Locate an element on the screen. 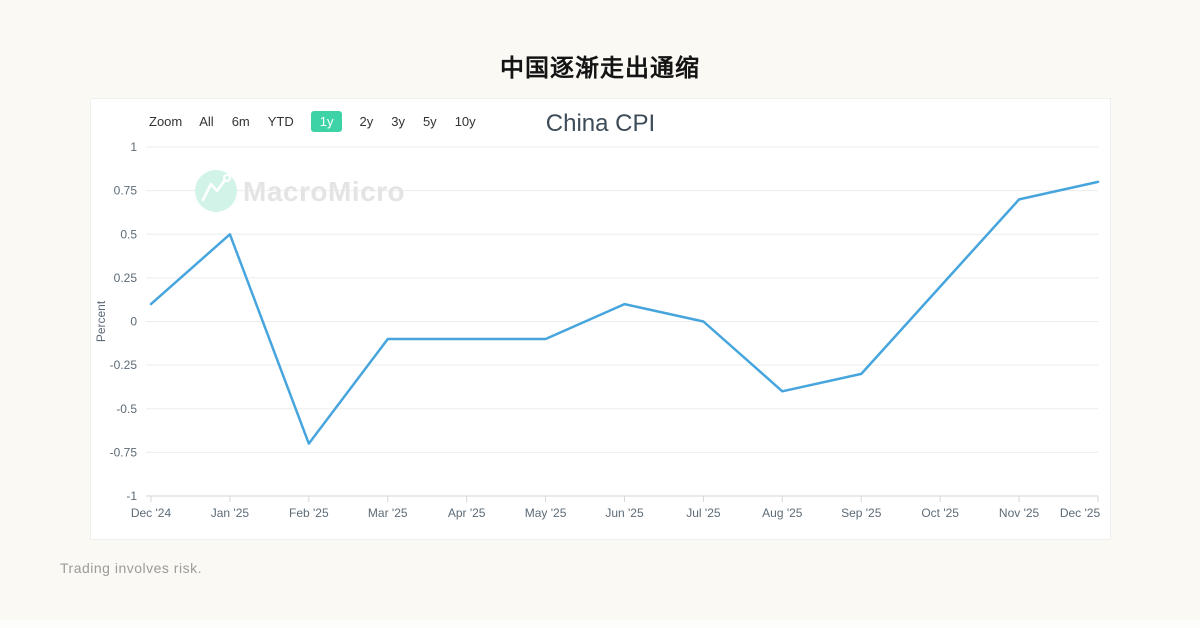  x-axis-label: Sep '25 is located at coordinates (861, 513).